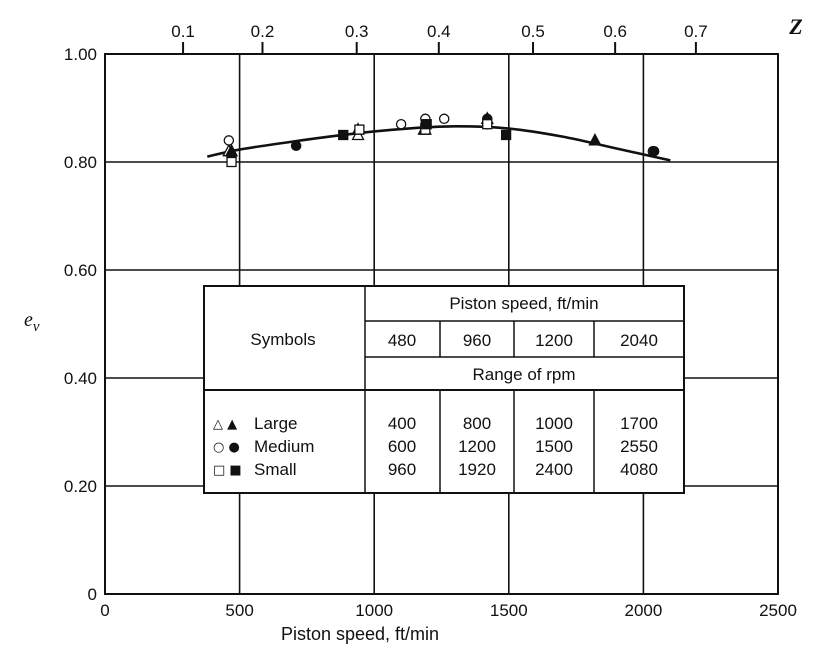  Describe the element at coordinates (263, 31) in the screenshot. I see `z-tick-label: 0.2` at that location.